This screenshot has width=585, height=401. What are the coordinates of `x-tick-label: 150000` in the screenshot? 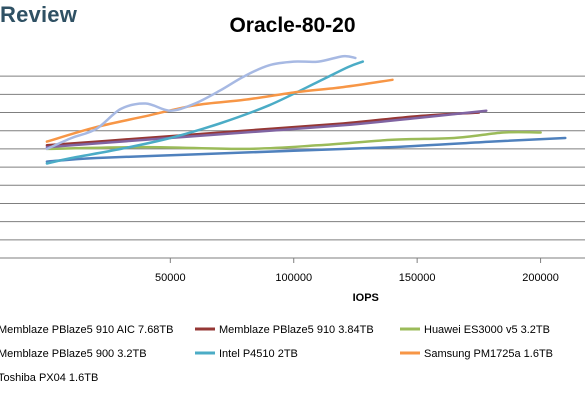 It's located at (417, 278).